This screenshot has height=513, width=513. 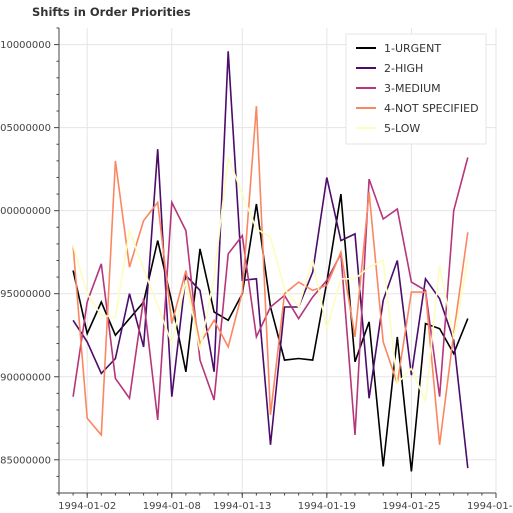 What do you see at coordinates (111, 12) in the screenshot?
I see `chart-title: Shifts in Order Priorities` at bounding box center [111, 12].